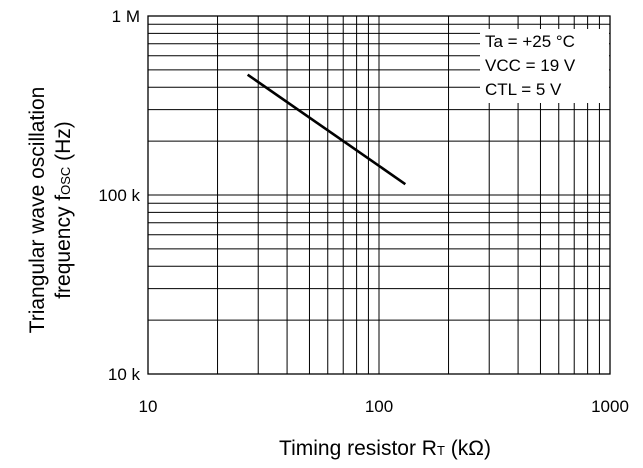 The width and height of the screenshot is (643, 468). I want to click on conditions-box: Ta = +25 °C VCC = 19 V CTL = 5 V, so click(544, 66).